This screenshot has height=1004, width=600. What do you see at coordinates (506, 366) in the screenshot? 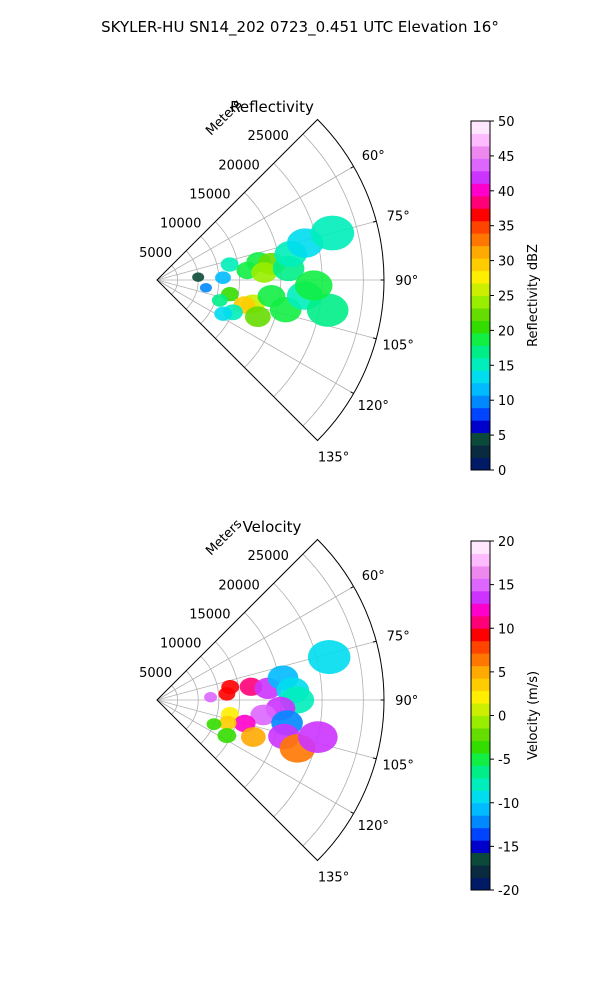
I see `colorbar-tick-label: 15` at bounding box center [506, 366].